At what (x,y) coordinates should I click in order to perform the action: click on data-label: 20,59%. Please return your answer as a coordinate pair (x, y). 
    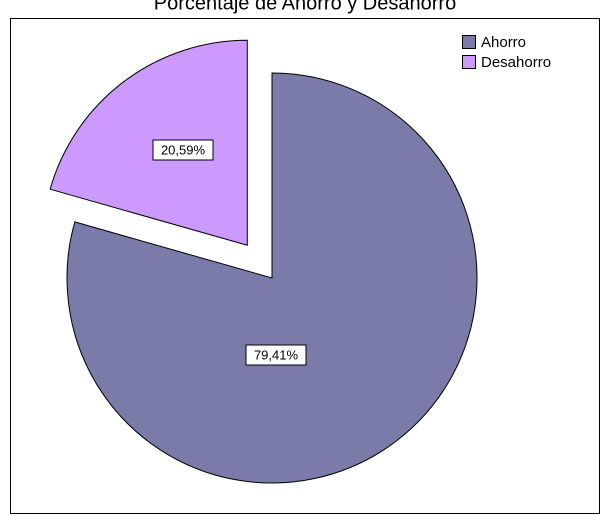
    Looking at the image, I should click on (183, 149).